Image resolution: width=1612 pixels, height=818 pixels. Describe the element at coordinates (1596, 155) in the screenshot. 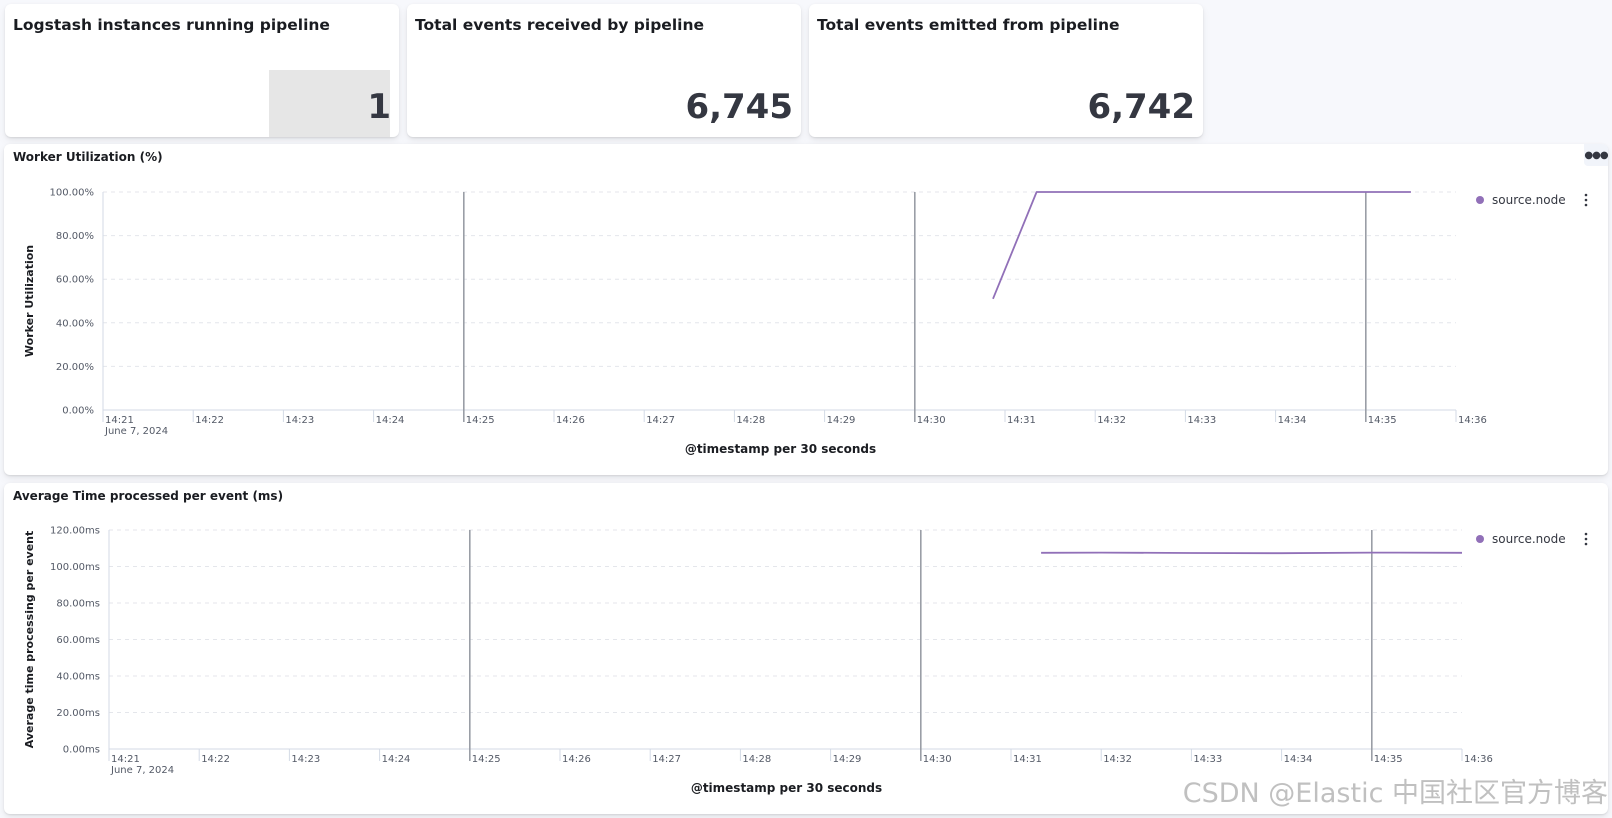

I see `ellipsis-icon: ●●●` at that location.